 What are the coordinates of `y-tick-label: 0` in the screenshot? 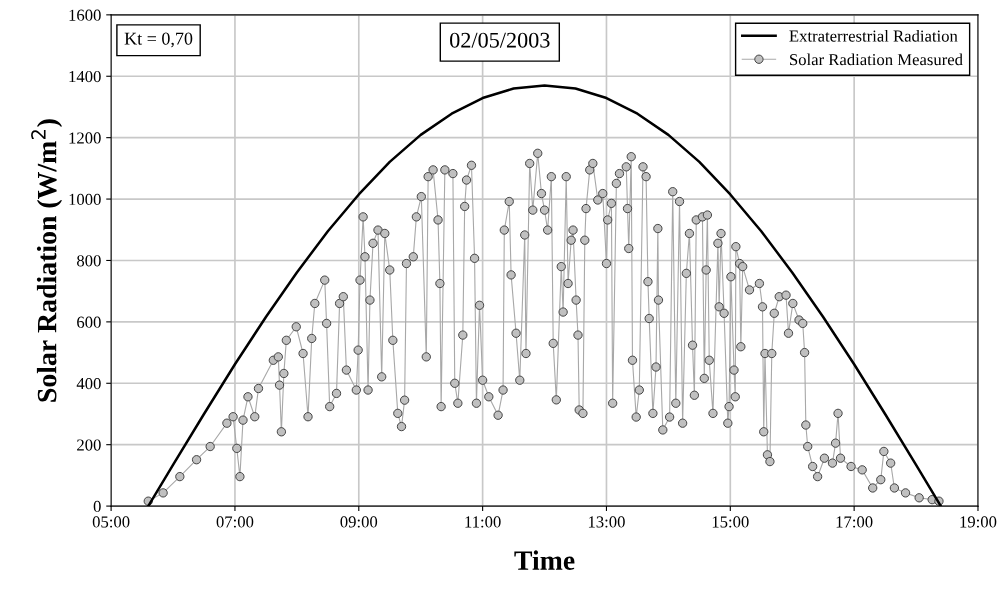 It's located at (97, 506).